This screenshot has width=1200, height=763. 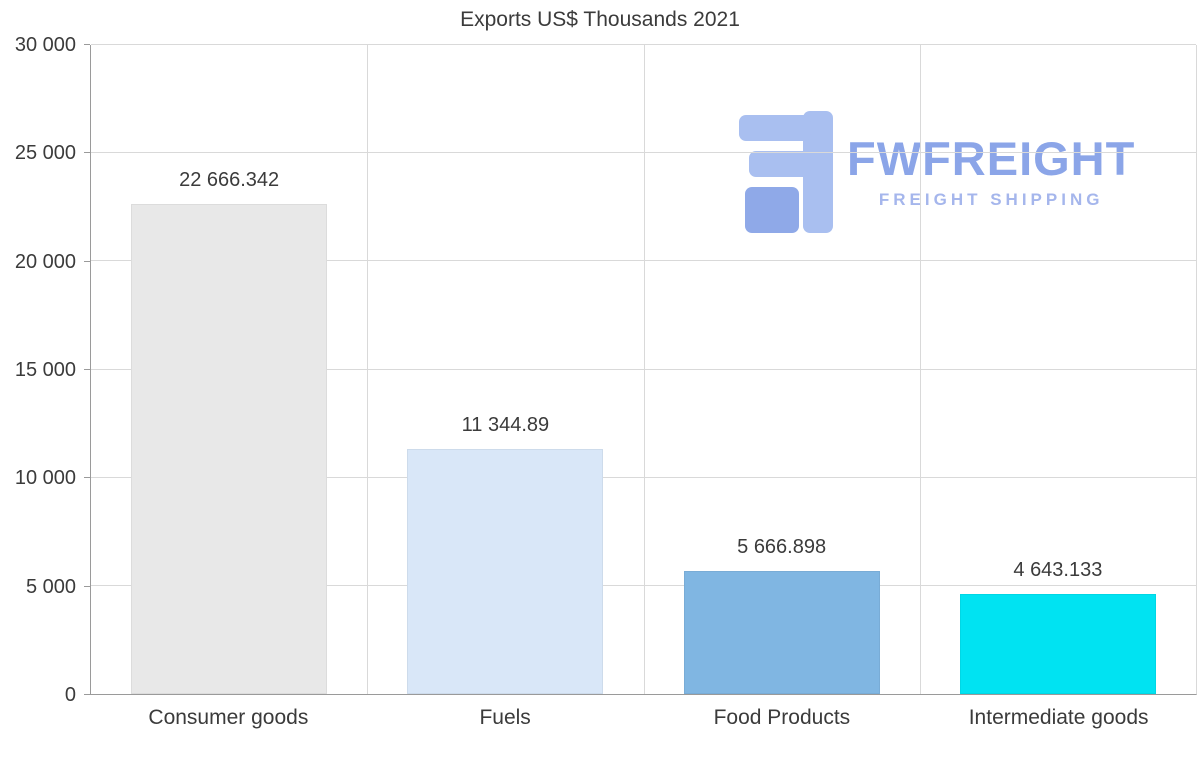 I want to click on bar-value-label: 11 344.89, so click(x=505, y=424).